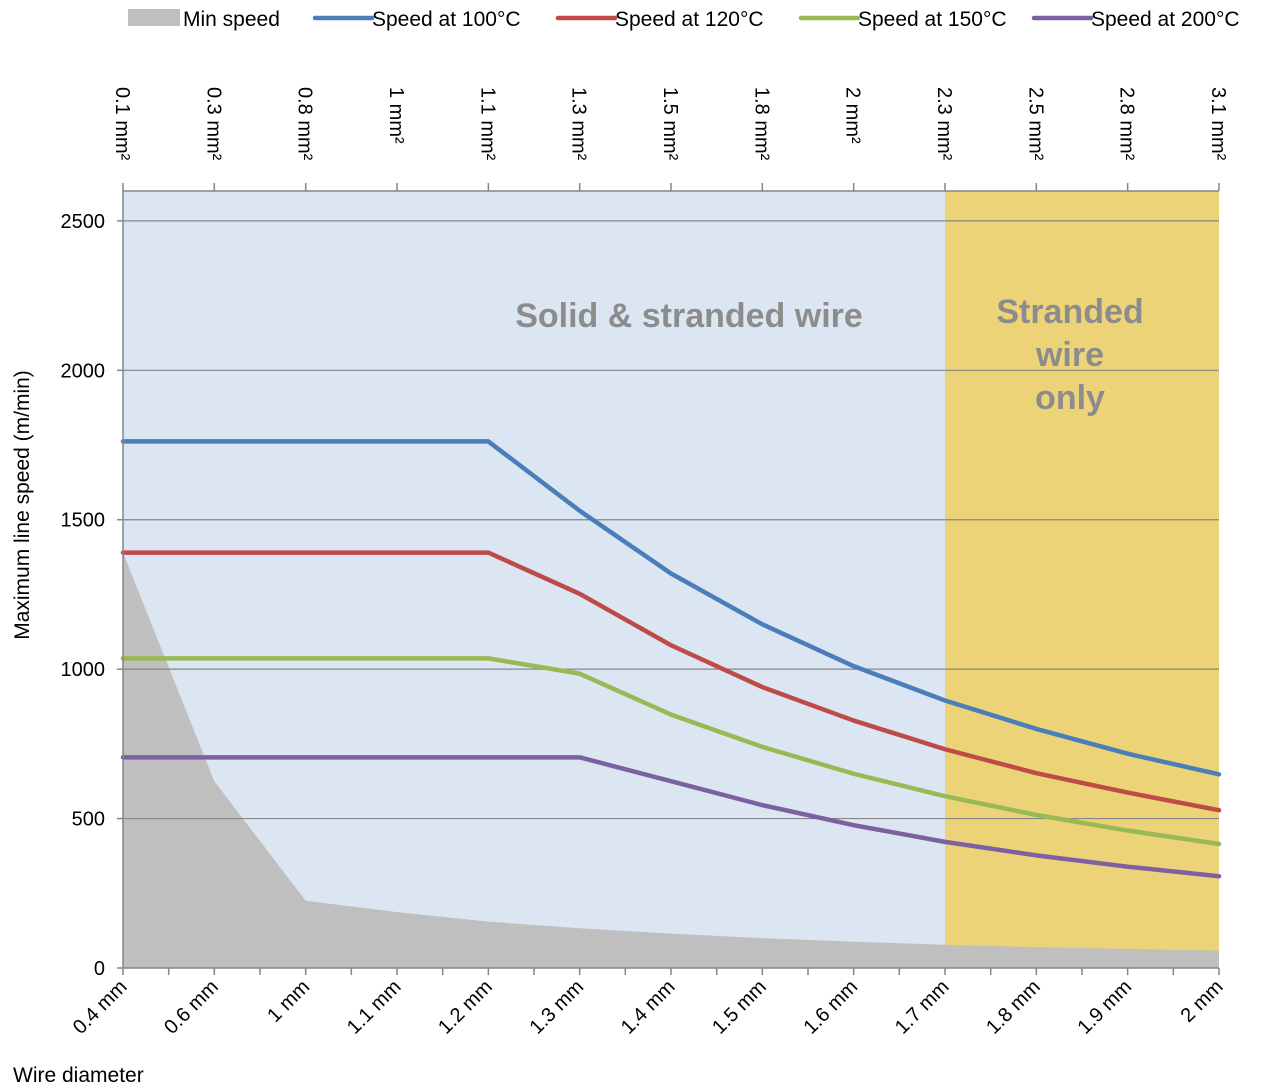  What do you see at coordinates (830, 1007) in the screenshot?
I see `x-tick-label-8: 1.6 mm` at bounding box center [830, 1007].